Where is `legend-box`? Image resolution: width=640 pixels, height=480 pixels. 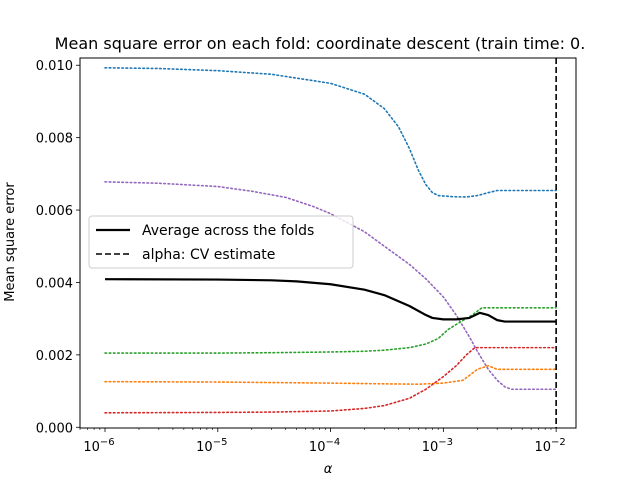 legend-box is located at coordinates (221, 242).